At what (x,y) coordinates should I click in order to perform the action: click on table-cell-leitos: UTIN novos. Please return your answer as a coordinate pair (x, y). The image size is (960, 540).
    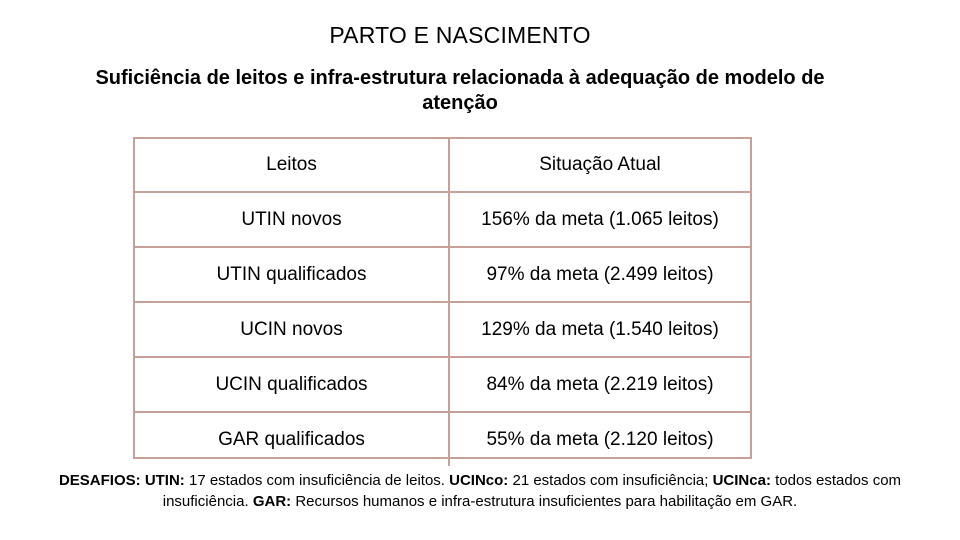
    Looking at the image, I should click on (292, 219).